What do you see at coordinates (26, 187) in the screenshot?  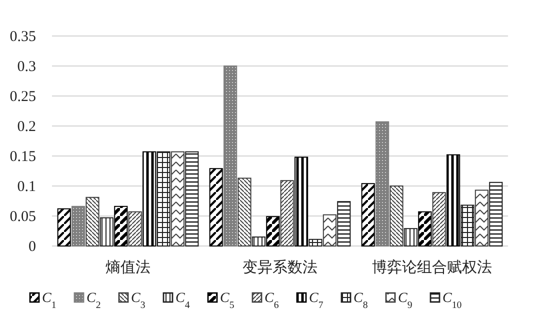 I see `y-tick-label: 0.1` at bounding box center [26, 187].